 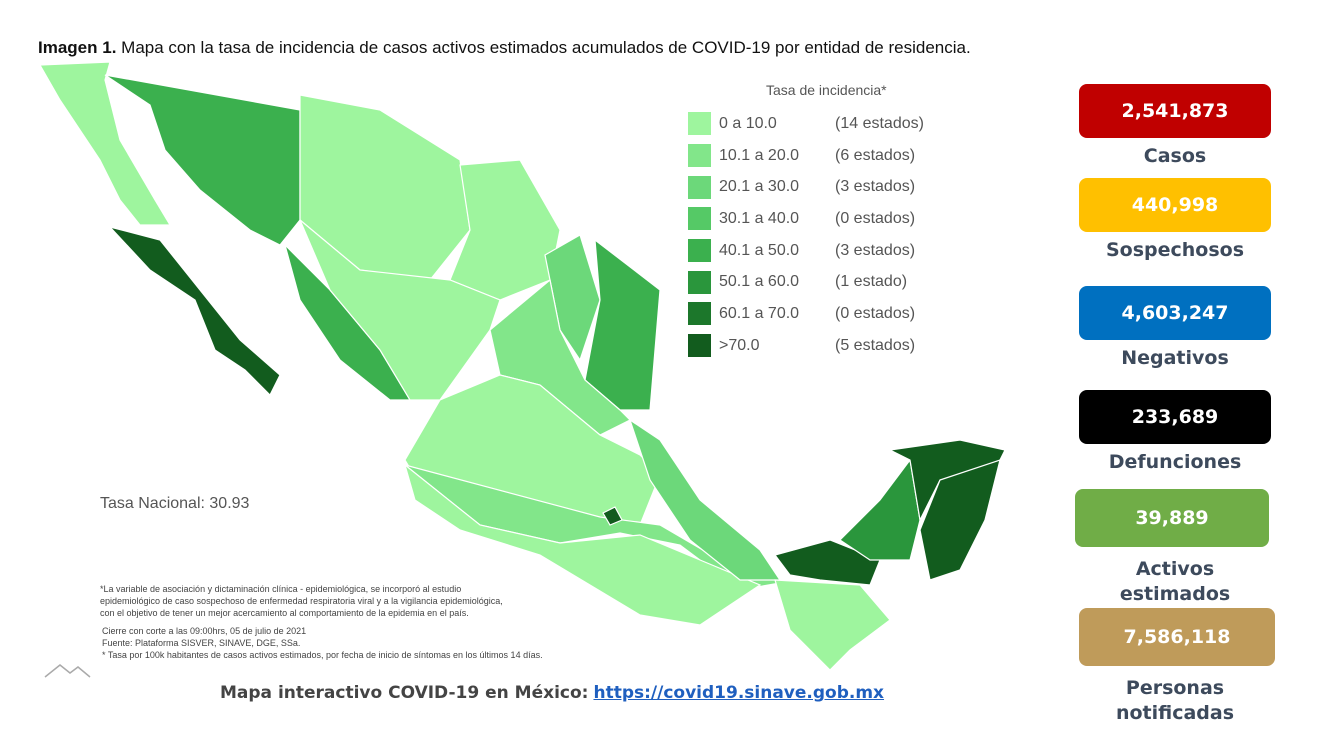 I want to click on legend-range: 20.1 a 30.0, so click(x=759, y=187).